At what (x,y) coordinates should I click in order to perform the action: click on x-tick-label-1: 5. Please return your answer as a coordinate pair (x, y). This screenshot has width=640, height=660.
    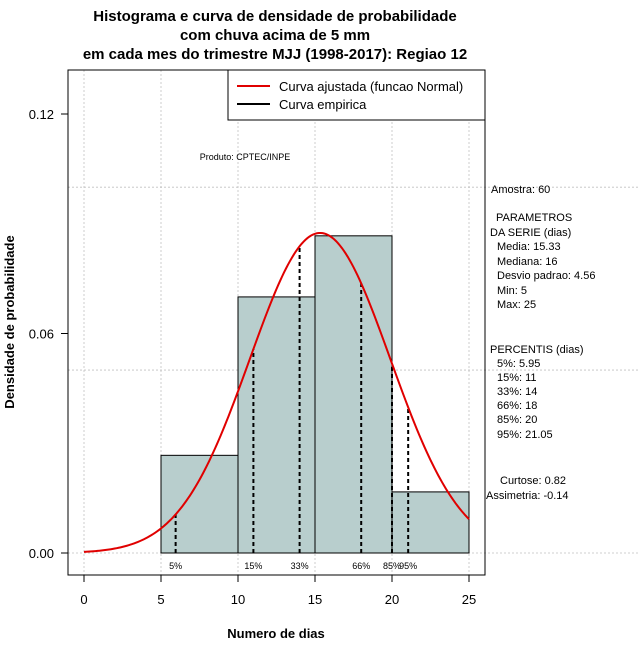
    Looking at the image, I should click on (160, 599).